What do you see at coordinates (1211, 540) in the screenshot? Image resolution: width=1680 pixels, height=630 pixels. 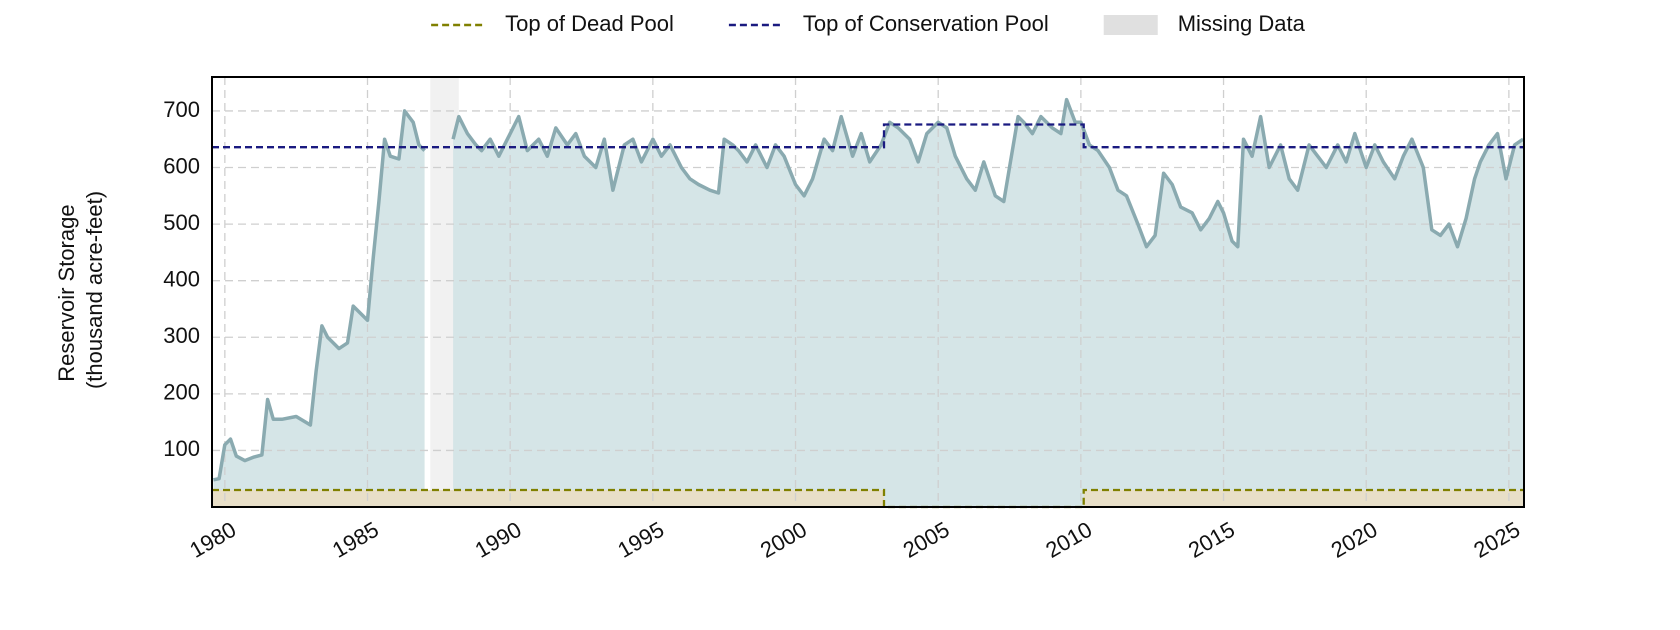 I see `x-tick-label: 2015` at bounding box center [1211, 540].